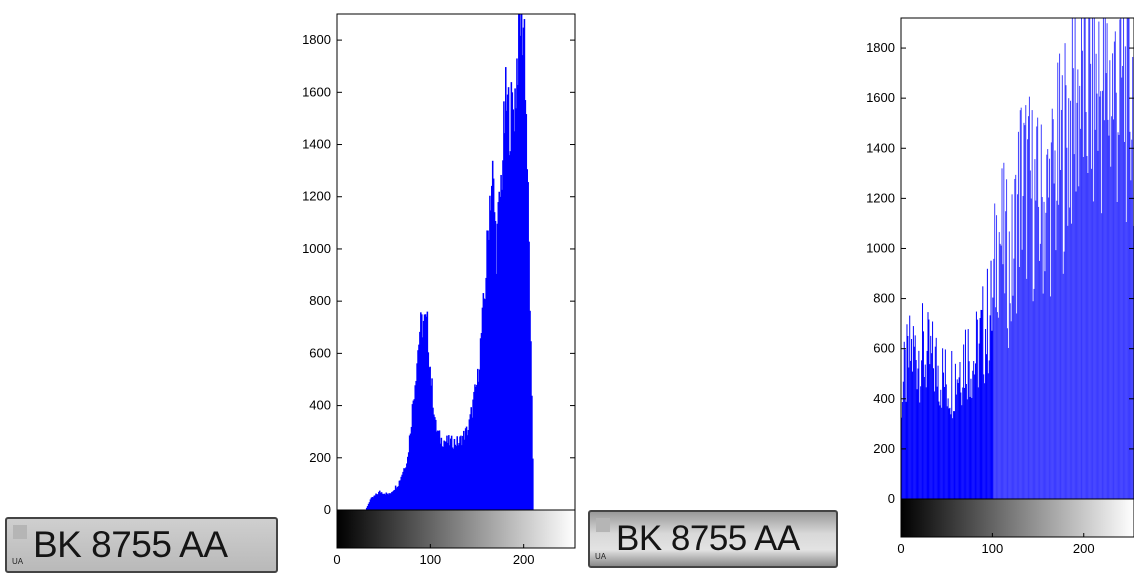  I want to click on license-plate-image-left: UA BK 8755 AA, so click(141, 545).